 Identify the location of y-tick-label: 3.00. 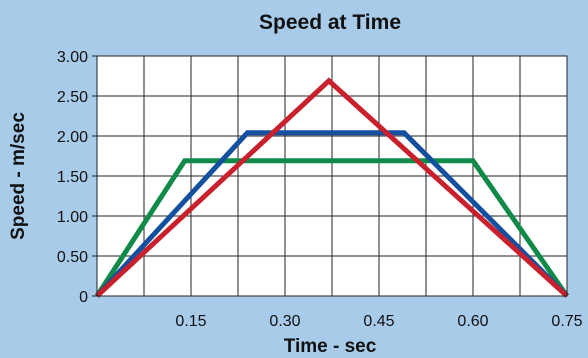
(72, 57).